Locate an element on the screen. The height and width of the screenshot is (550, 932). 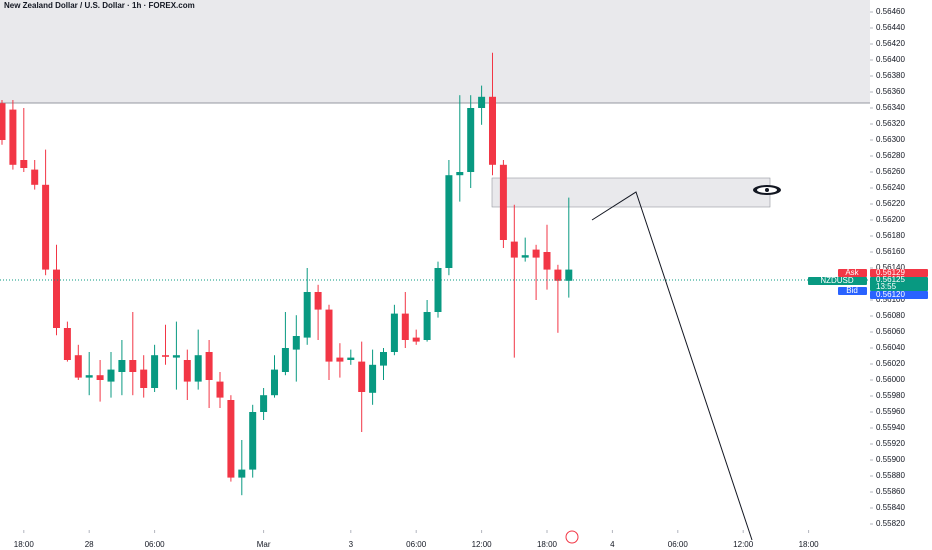
y-tick-label: 0.55880 is located at coordinates (890, 475).